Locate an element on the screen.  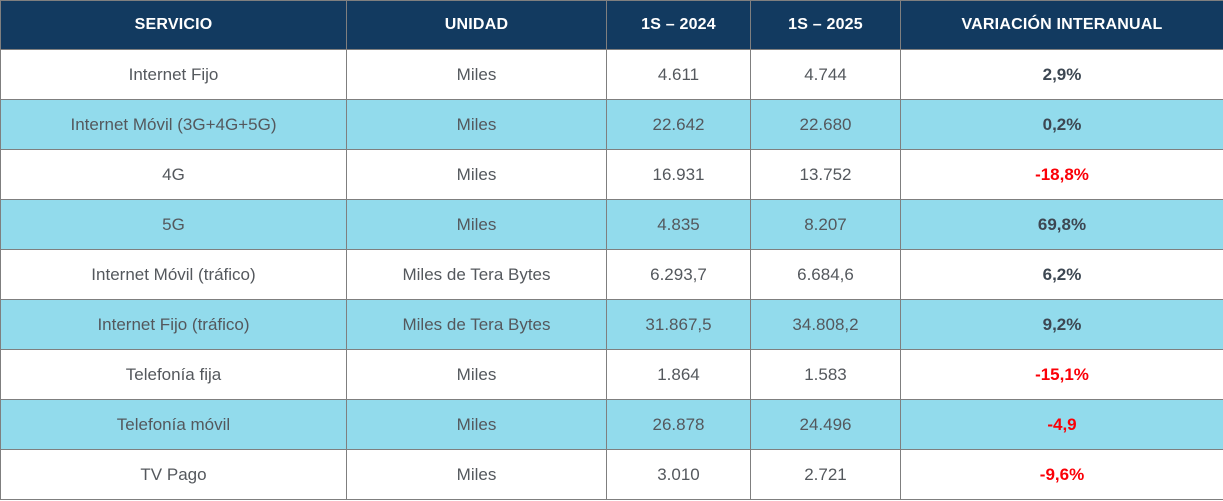
cell-1s-2025: 4.744 is located at coordinates (825, 74).